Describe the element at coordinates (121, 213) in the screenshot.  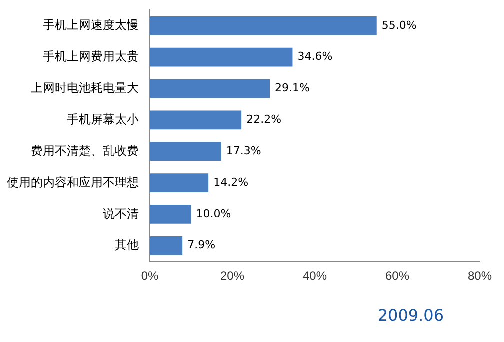
I see `y-tick-label: 说不清` at that location.